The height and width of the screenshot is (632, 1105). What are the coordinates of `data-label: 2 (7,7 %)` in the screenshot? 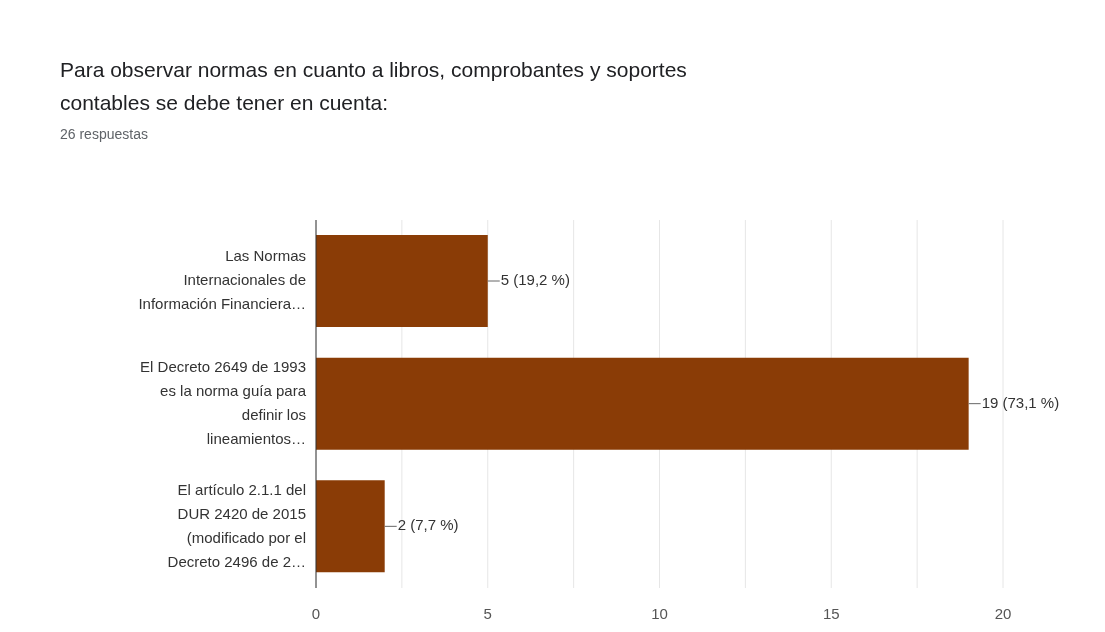 It's located at (428, 525).